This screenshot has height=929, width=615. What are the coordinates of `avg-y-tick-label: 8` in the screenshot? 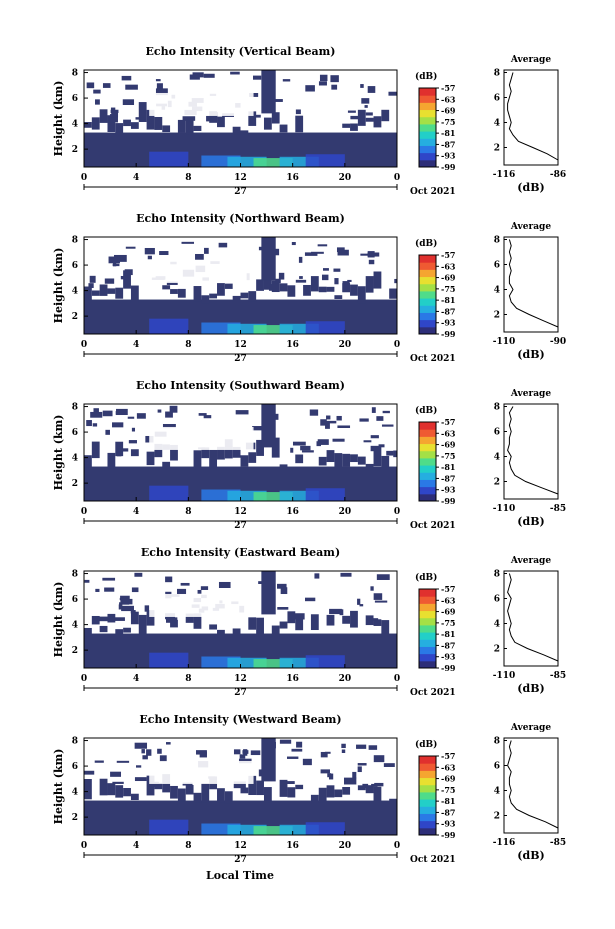 It's located at (497, 408).